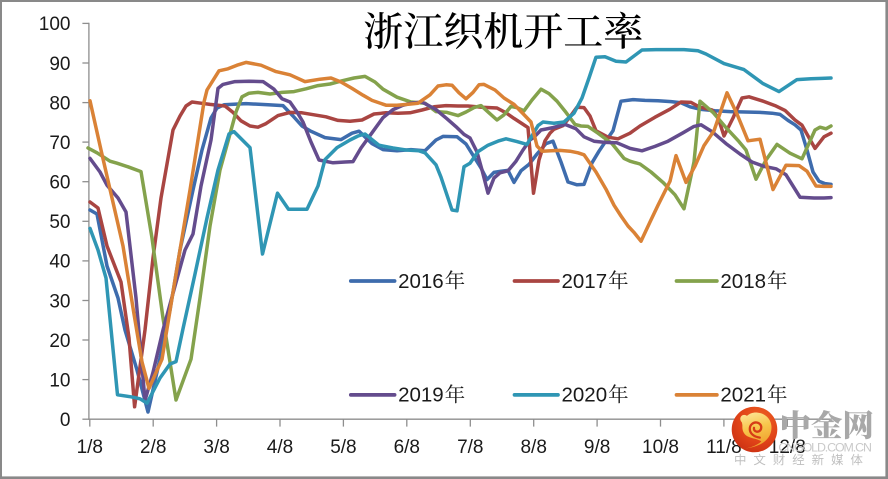 The width and height of the screenshot is (888, 479). What do you see at coordinates (59, 103) in the screenshot?
I see `svg-text: 80` at bounding box center [59, 103].